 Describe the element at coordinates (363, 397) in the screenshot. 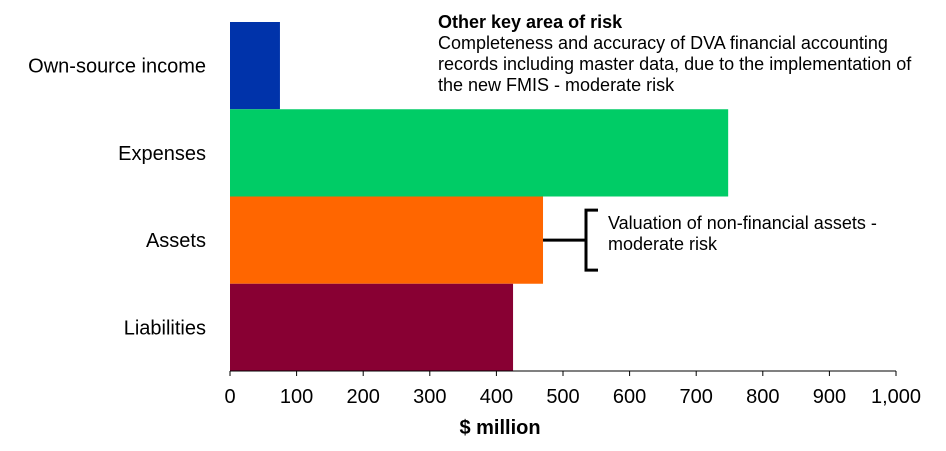

I see `x-tick-label: 200` at that location.